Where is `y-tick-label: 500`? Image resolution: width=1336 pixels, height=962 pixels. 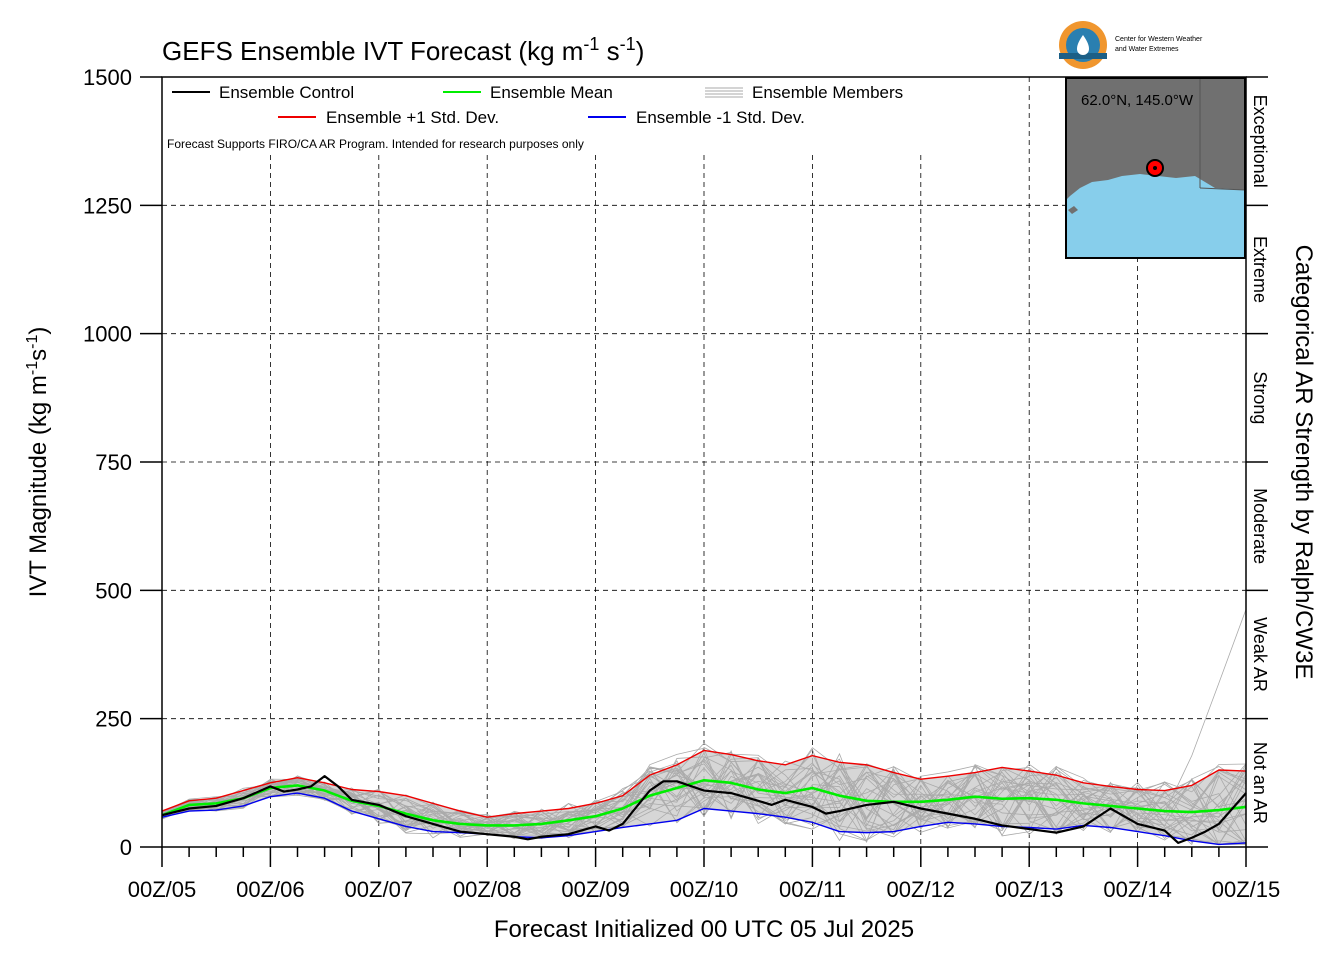 y-tick-label: 500 is located at coordinates (113, 590).